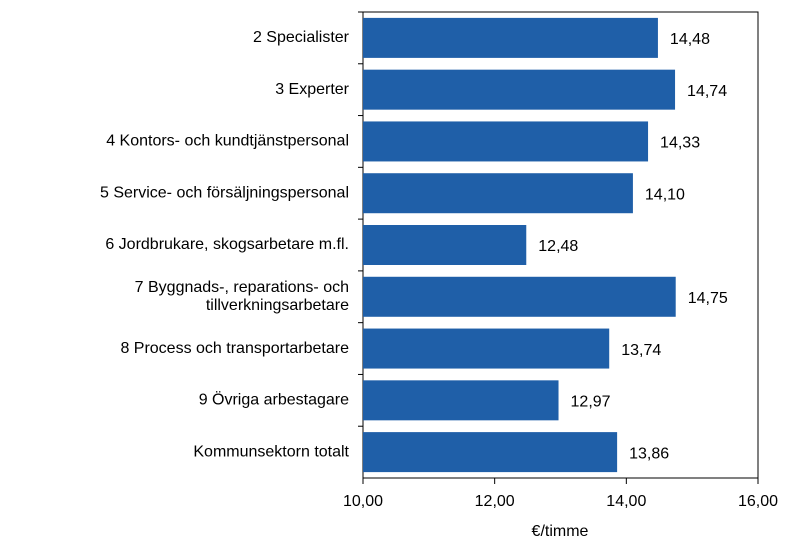 This screenshot has height=543, width=788. What do you see at coordinates (758, 501) in the screenshot?
I see `x-tick-label: 16,00` at bounding box center [758, 501].